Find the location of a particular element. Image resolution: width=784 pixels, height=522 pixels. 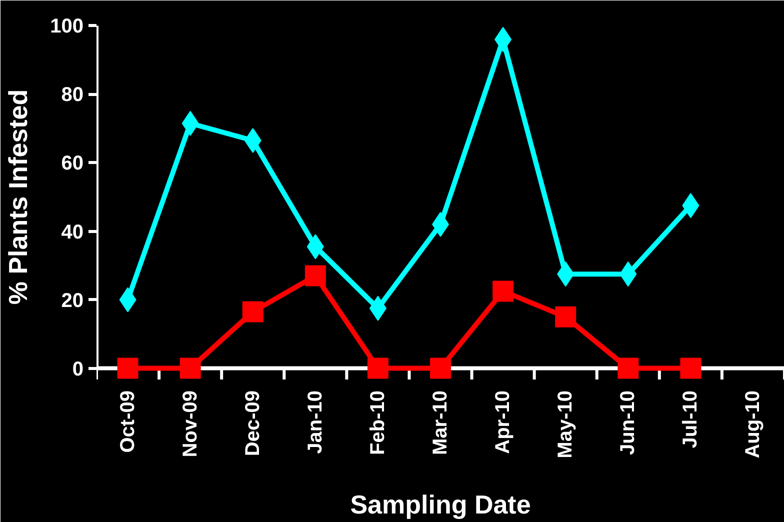

x-tick-label: Mar-10 is located at coordinates (441, 422).